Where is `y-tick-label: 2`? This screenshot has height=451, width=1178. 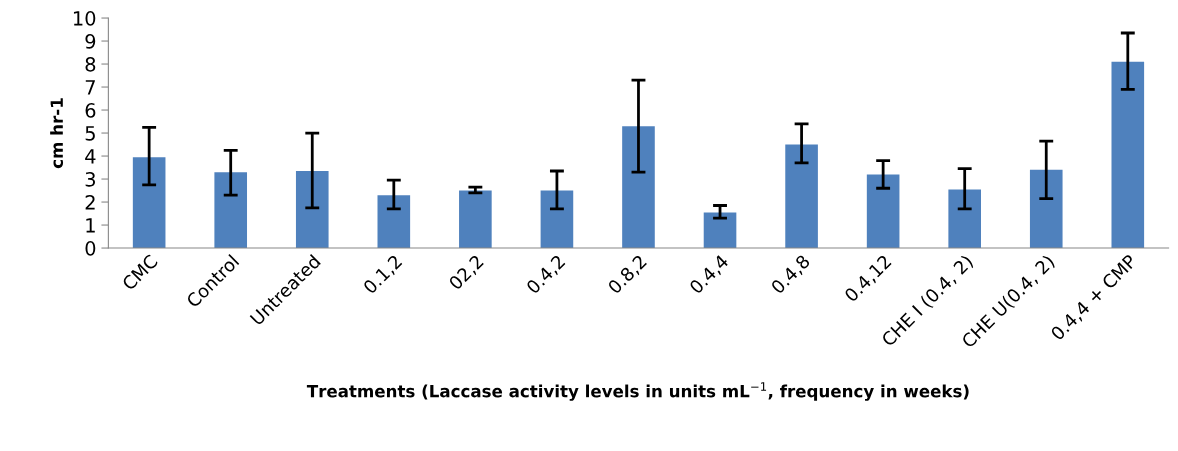
y-tick-label: 2 is located at coordinates (90, 202).